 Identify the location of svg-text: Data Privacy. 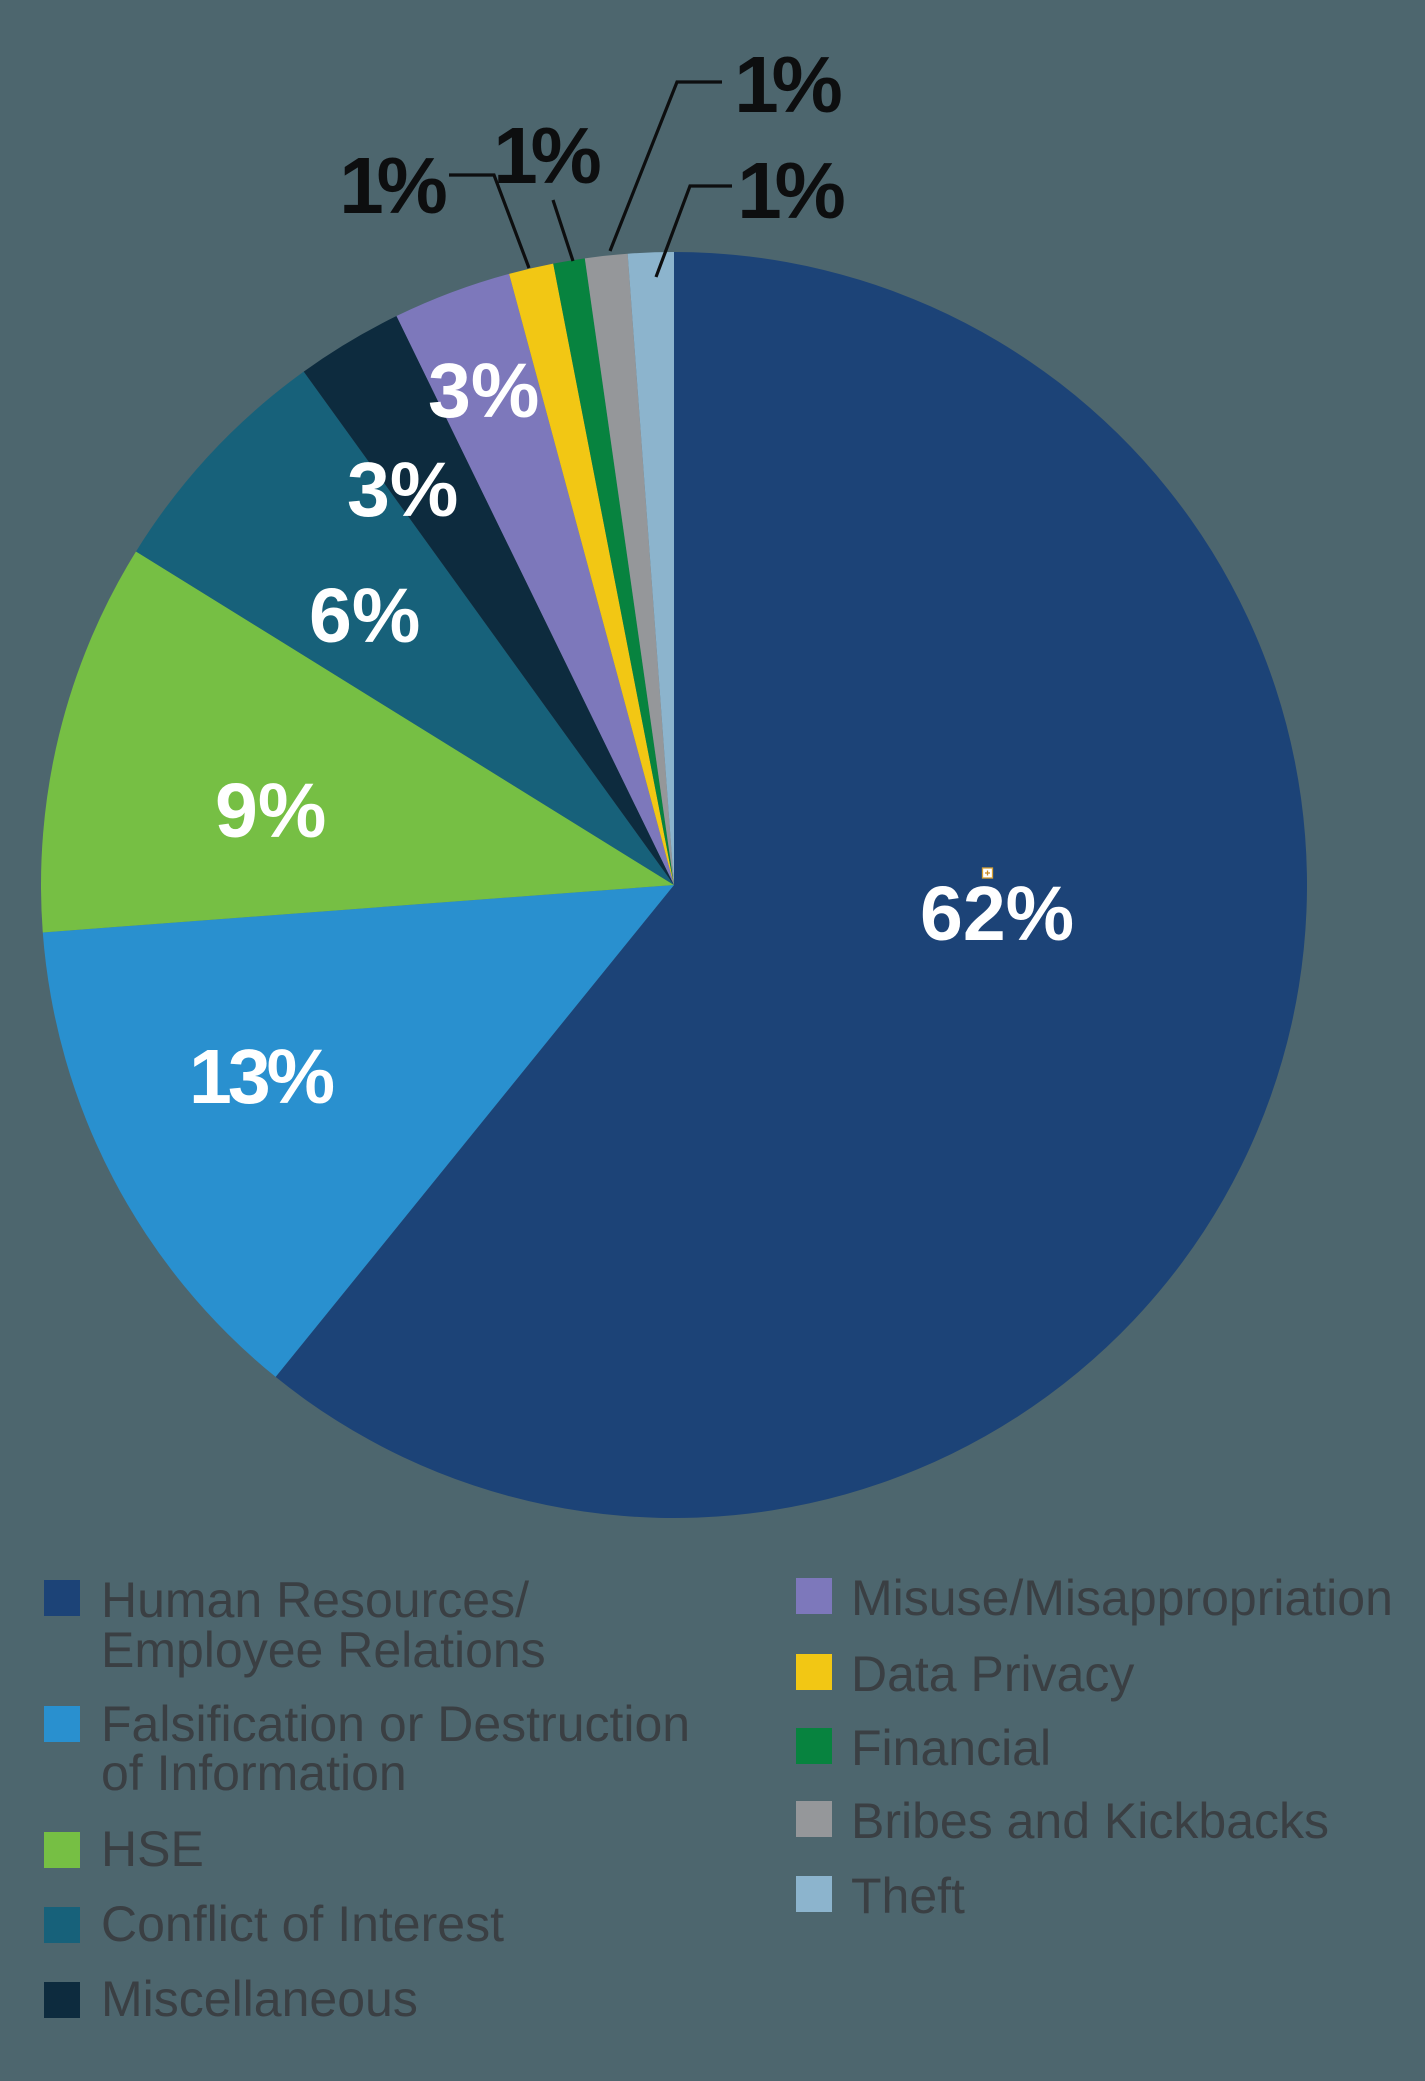
(992, 1674).